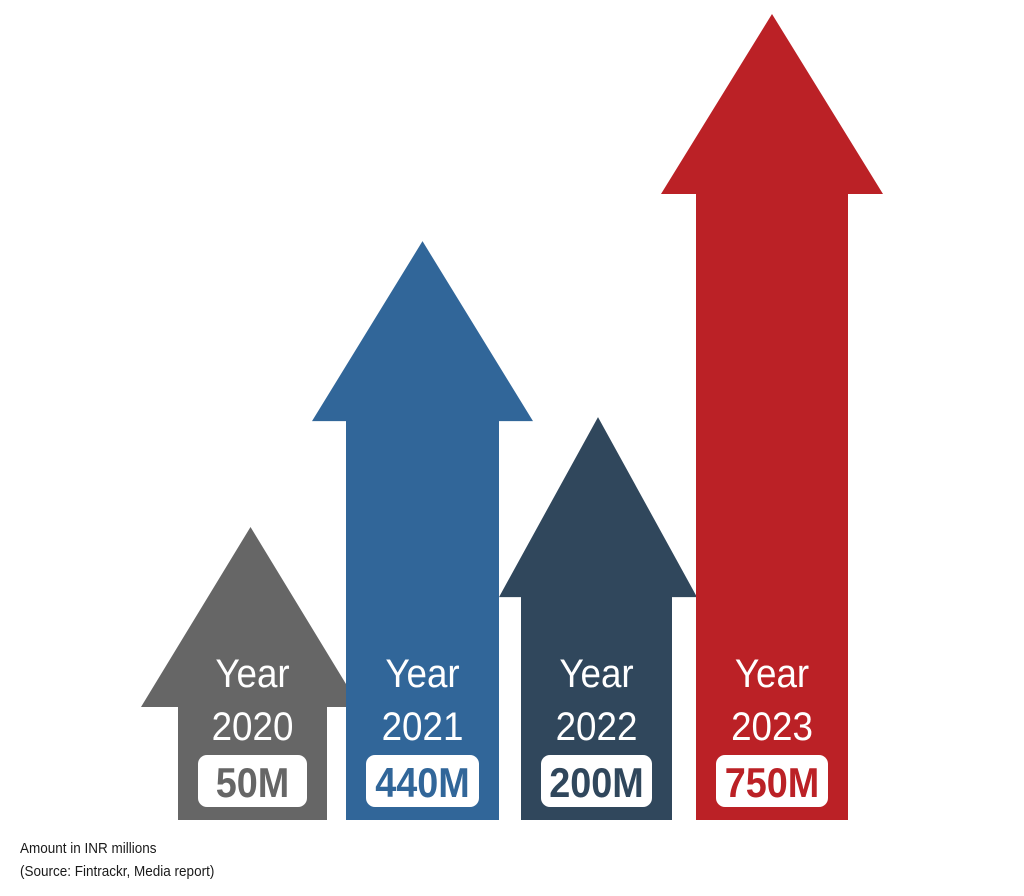 The height and width of the screenshot is (896, 1024). I want to click on value-label: 750M, so click(772, 783).